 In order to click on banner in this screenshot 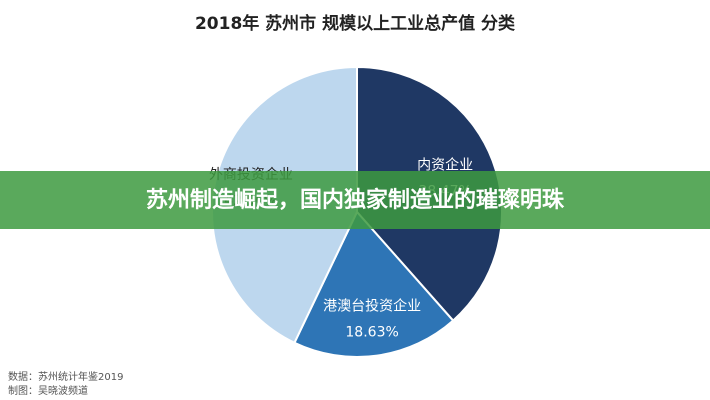, I will do `click(355, 200)`.